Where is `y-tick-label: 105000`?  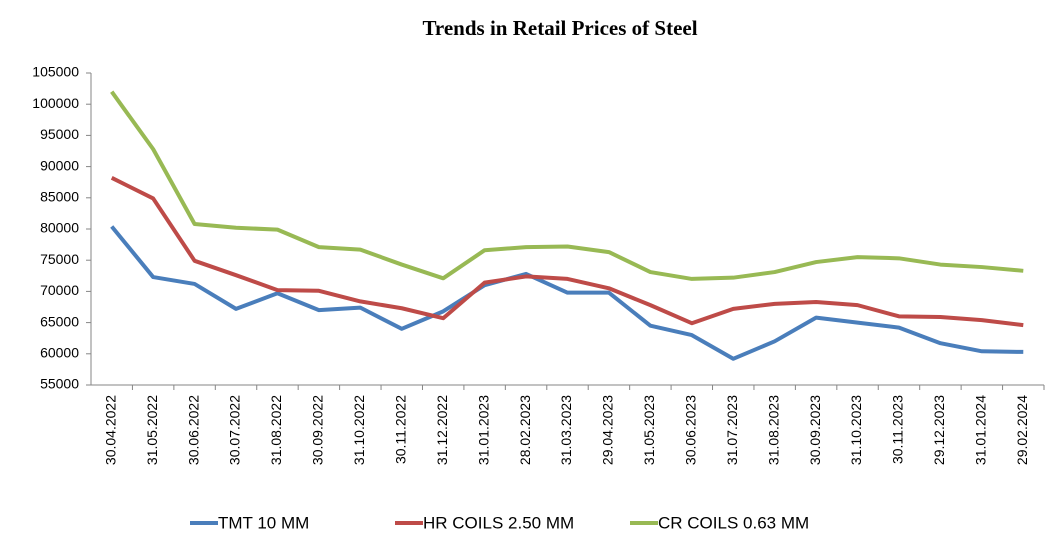
y-tick-label: 105000 is located at coordinates (55, 72).